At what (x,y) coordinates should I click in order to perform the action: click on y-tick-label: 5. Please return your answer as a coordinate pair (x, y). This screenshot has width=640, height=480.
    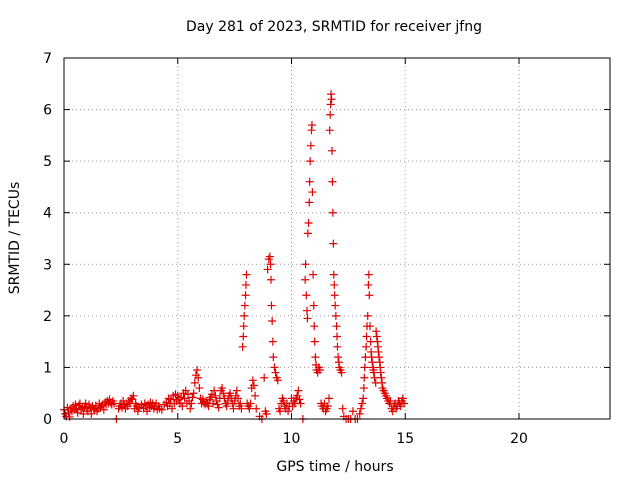
    Looking at the image, I should click on (47, 162).